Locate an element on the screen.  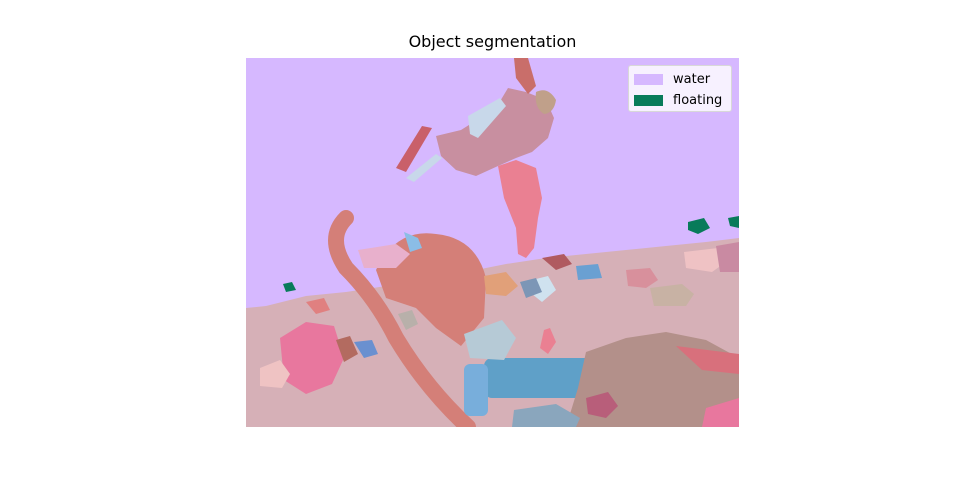
legend-item-water: water is located at coordinates (672, 79).